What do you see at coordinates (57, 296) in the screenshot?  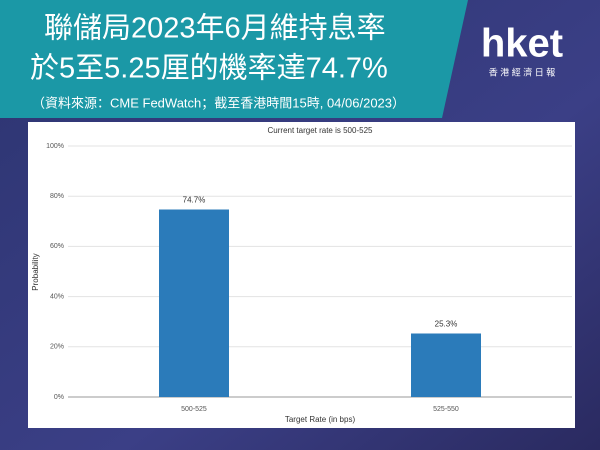 I see `y-tick-label: 40%` at bounding box center [57, 296].